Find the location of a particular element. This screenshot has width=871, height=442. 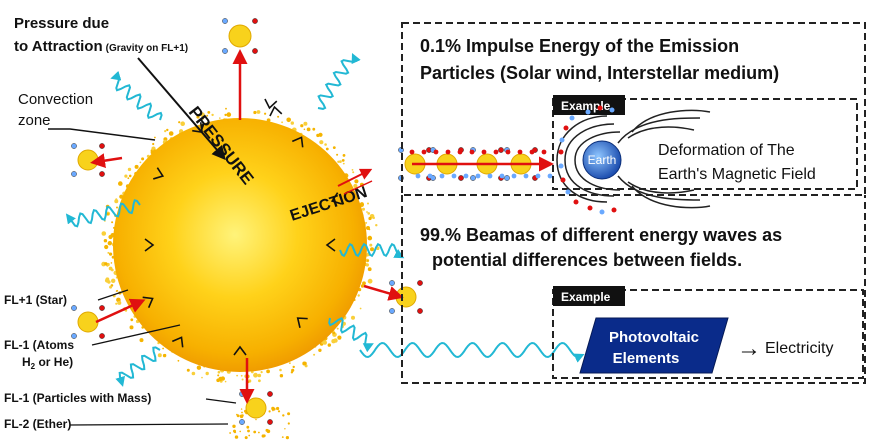

pressure-due-note: (Gravity on FL+1) is located at coordinates (147, 48).